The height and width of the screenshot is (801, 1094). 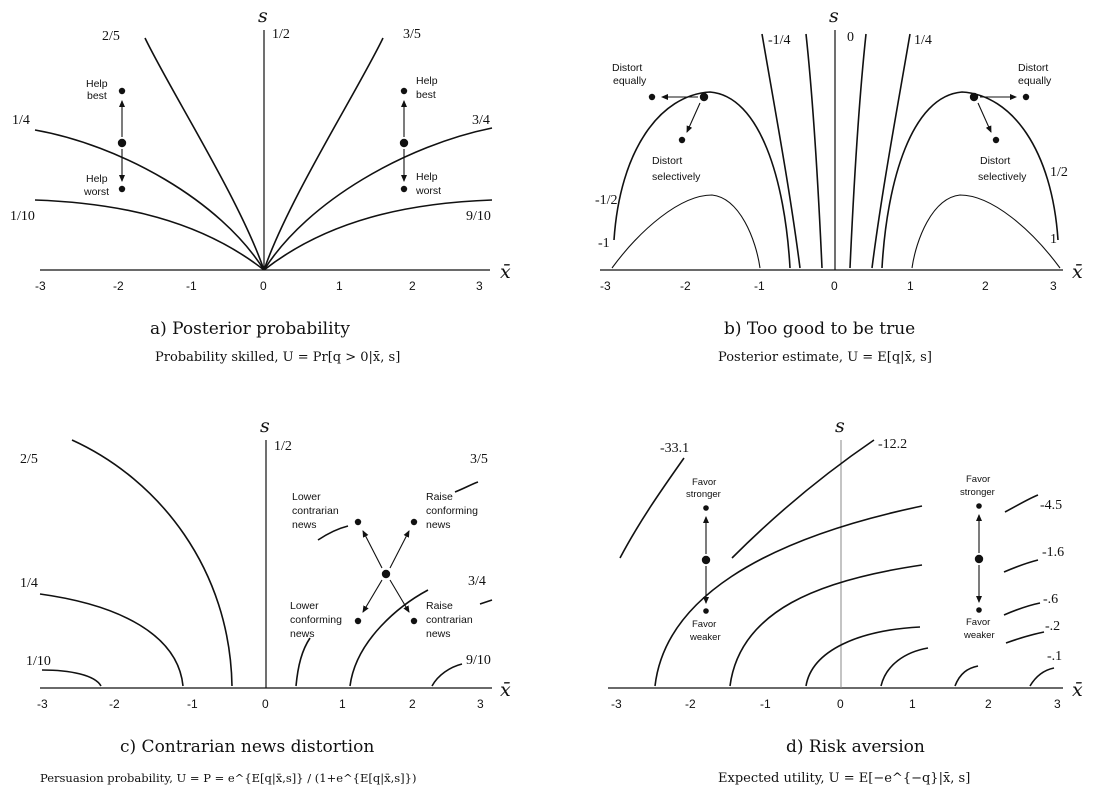 I want to click on panel-b-xtick: -1, so click(x=759, y=286).